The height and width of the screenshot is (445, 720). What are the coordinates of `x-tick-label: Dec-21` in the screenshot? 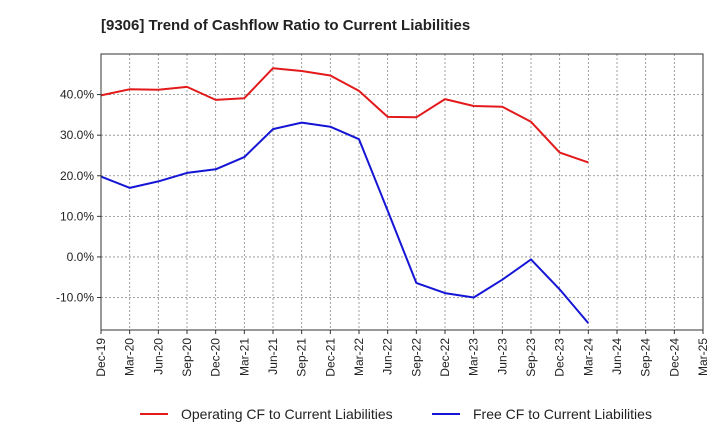 It's located at (330, 357).